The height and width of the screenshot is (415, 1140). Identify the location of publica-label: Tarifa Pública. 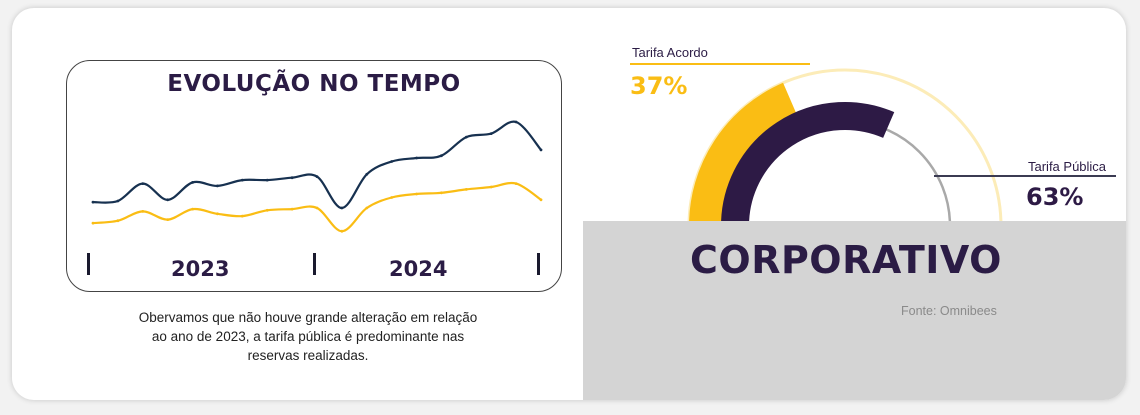
(1067, 166).